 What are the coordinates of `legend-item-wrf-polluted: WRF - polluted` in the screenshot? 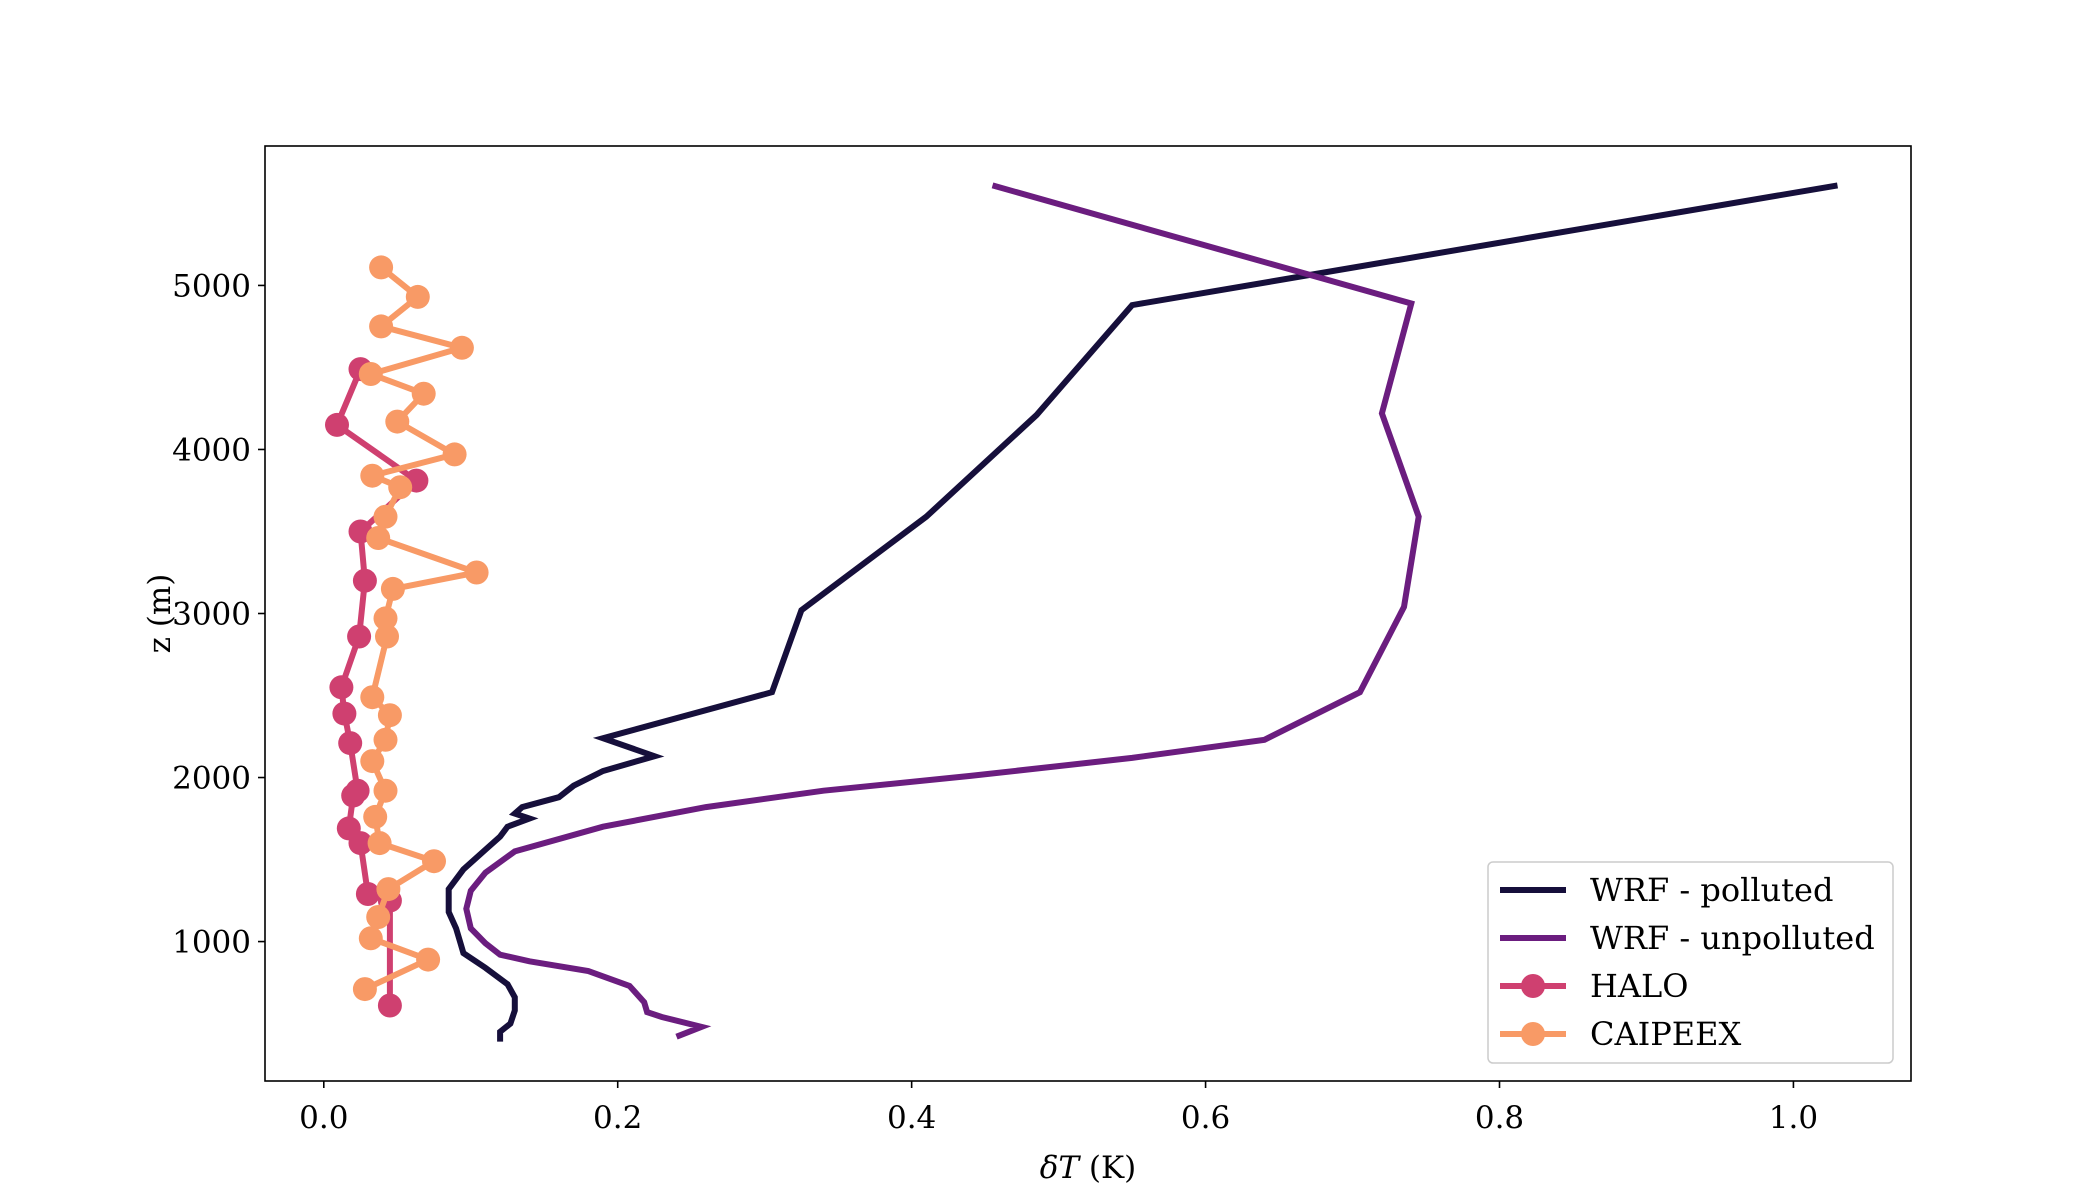 It's located at (1666, 890).